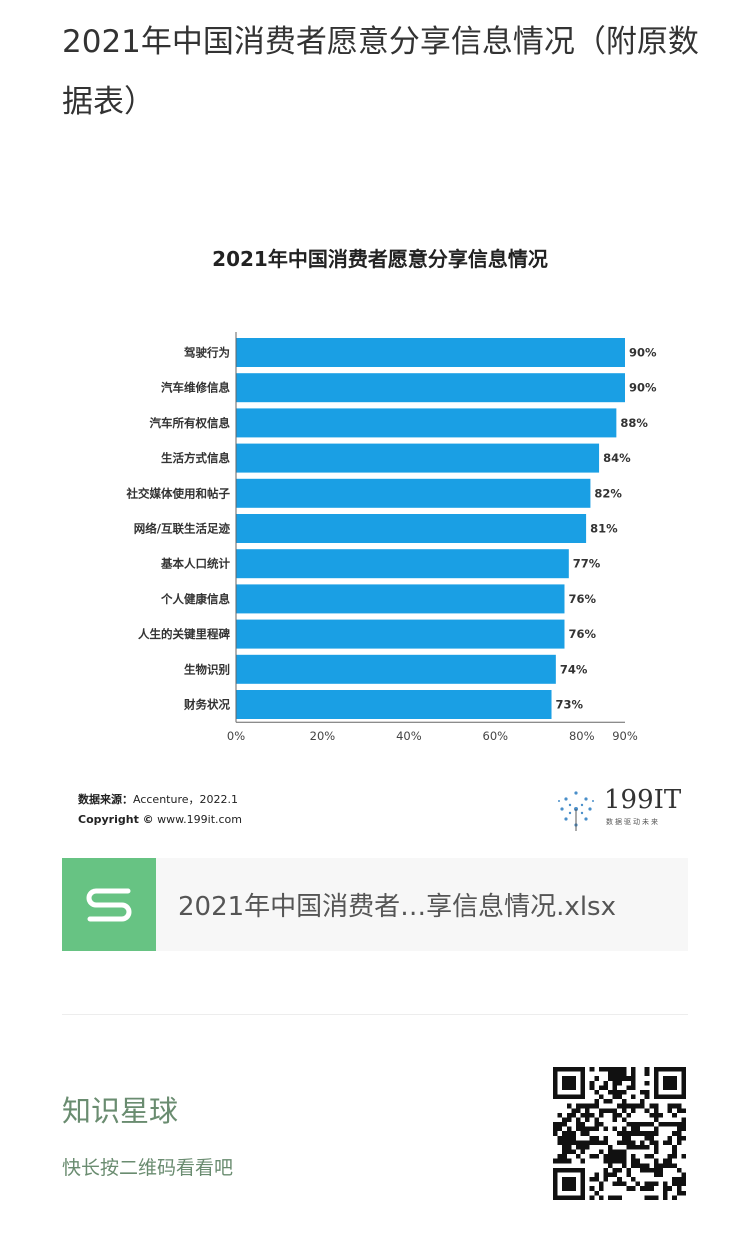 The image size is (750, 1254). Describe the element at coordinates (206, 353) in the screenshot. I see `category-label: 驾驶行为` at that location.